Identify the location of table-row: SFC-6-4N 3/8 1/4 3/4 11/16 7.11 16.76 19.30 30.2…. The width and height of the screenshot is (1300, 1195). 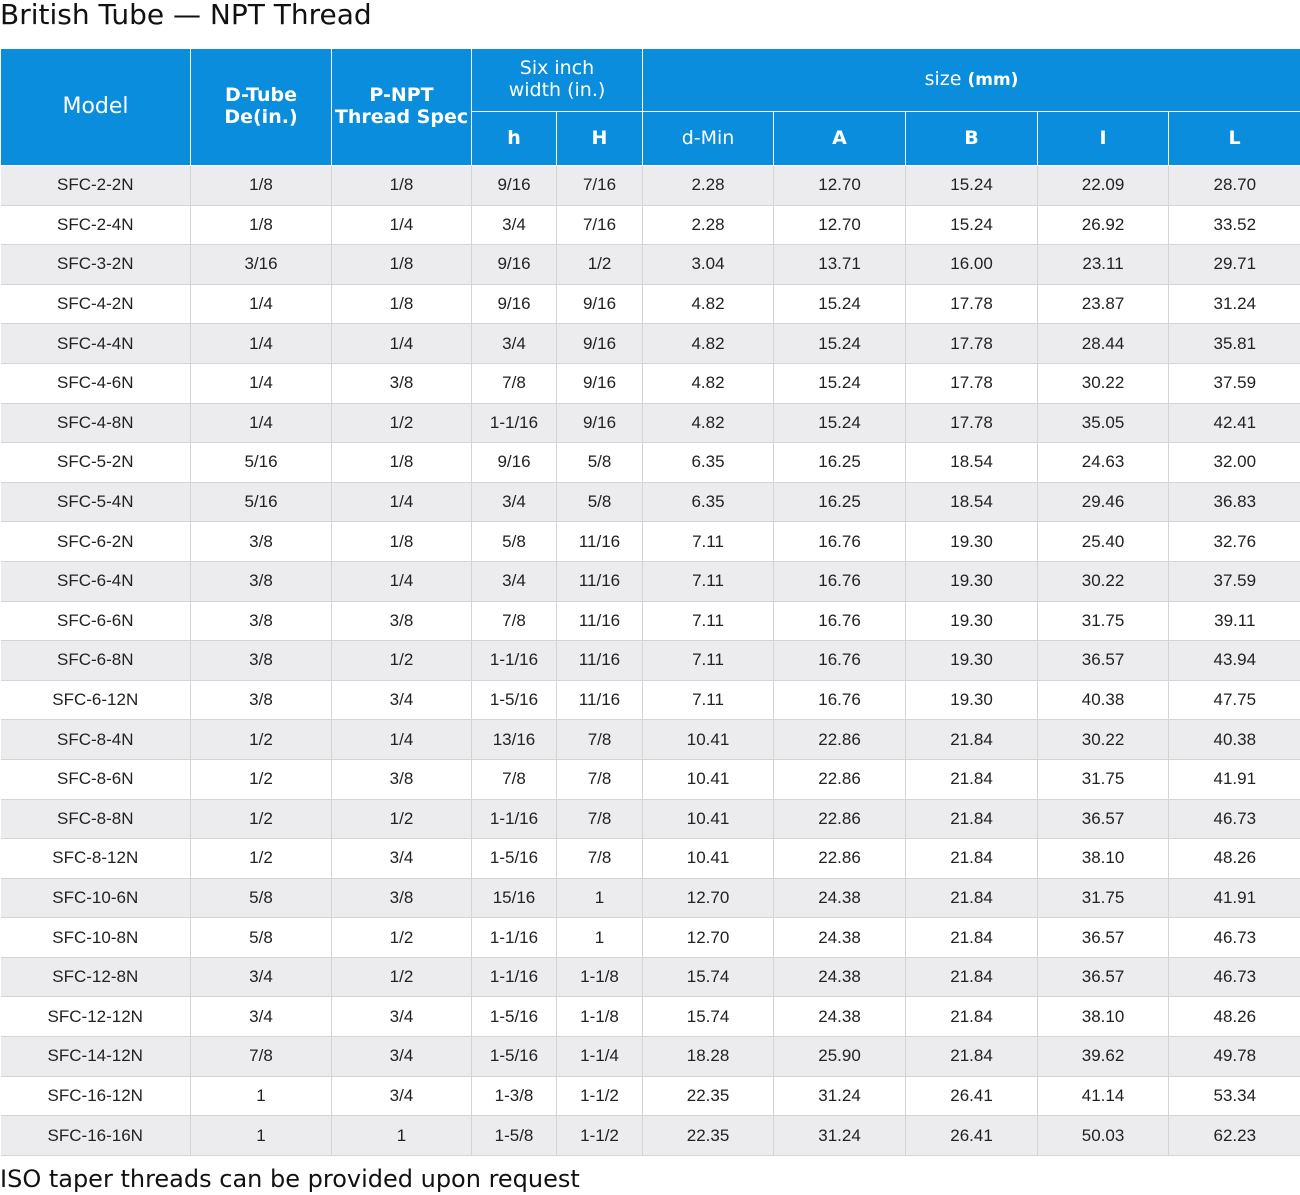
(650, 581).